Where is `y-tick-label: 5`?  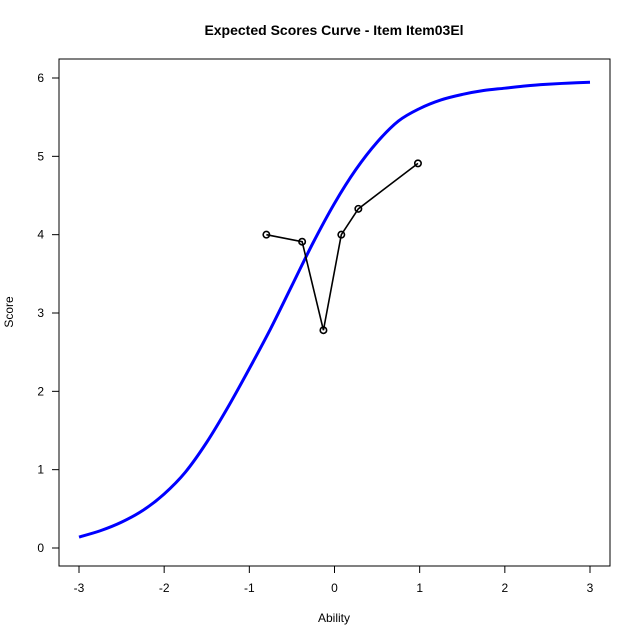 y-tick-label: 5 is located at coordinates (40, 156).